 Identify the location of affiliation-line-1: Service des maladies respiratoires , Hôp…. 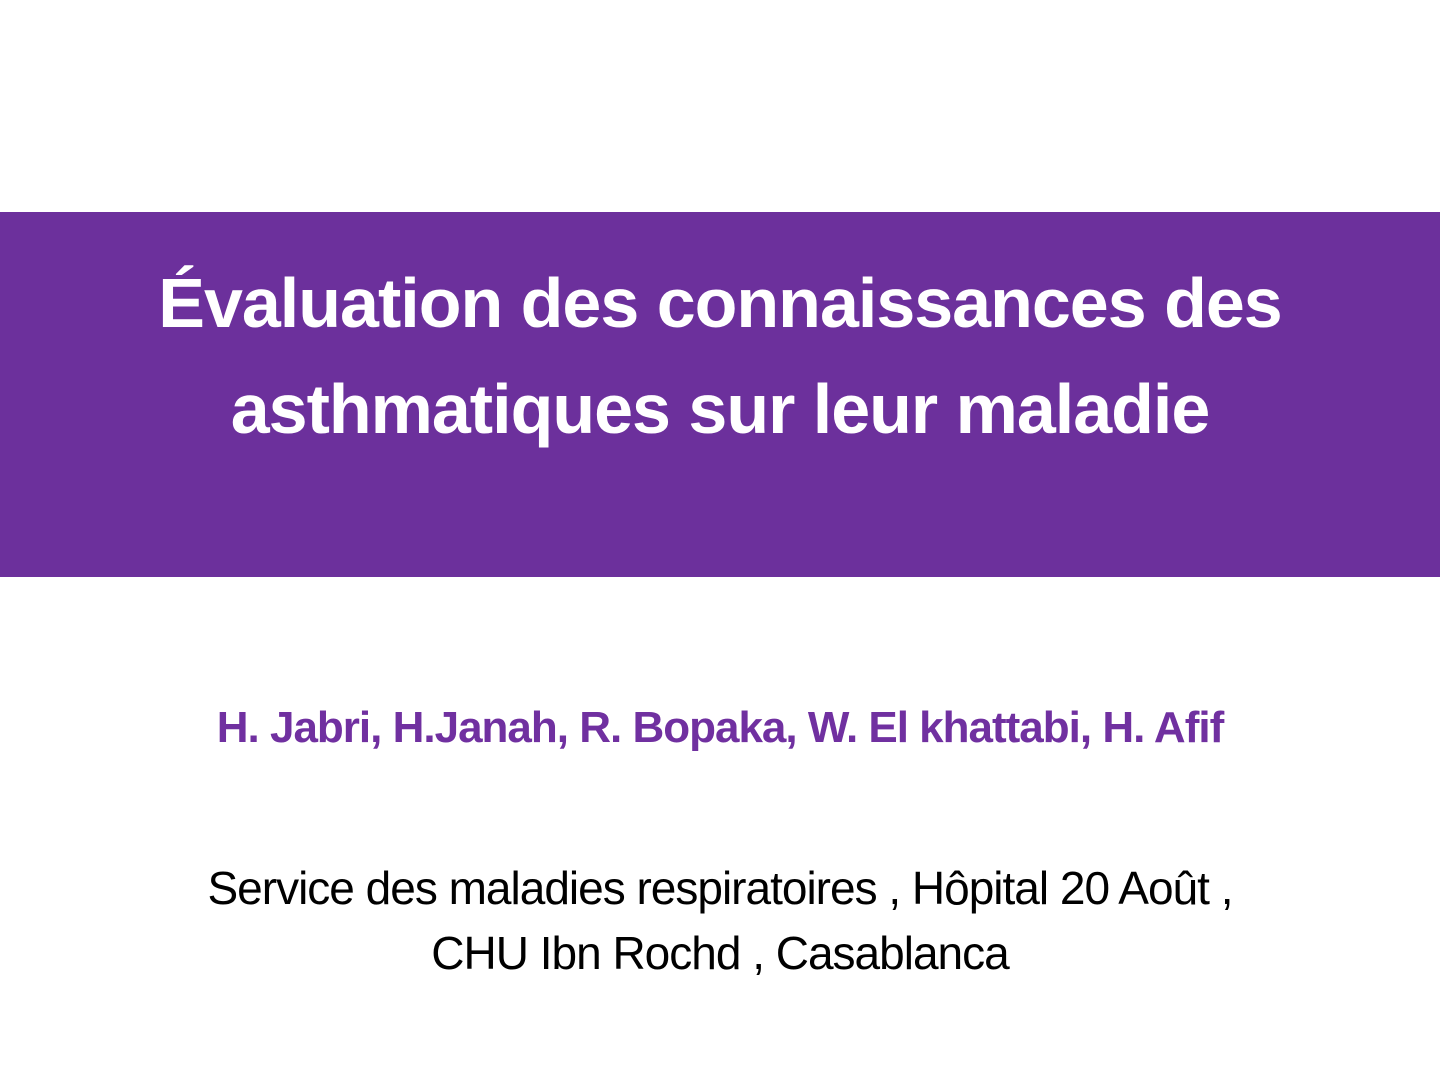
(720, 888).